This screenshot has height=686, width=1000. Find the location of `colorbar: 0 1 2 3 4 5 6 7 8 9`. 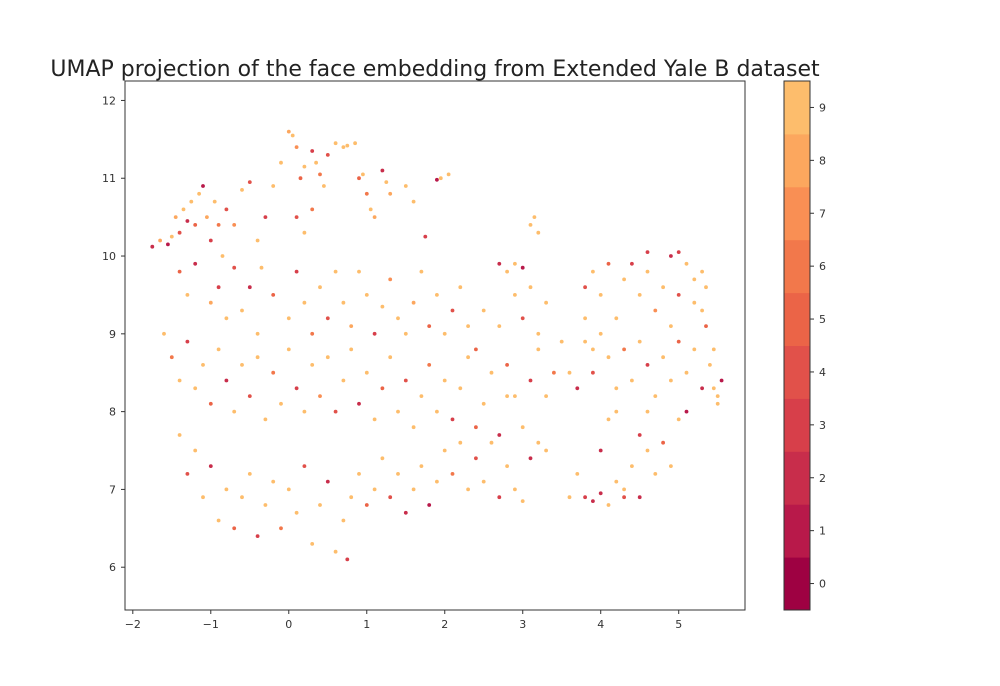

colorbar: 0 1 2 3 4 5 6 7 8 9 is located at coordinates (804, 345).